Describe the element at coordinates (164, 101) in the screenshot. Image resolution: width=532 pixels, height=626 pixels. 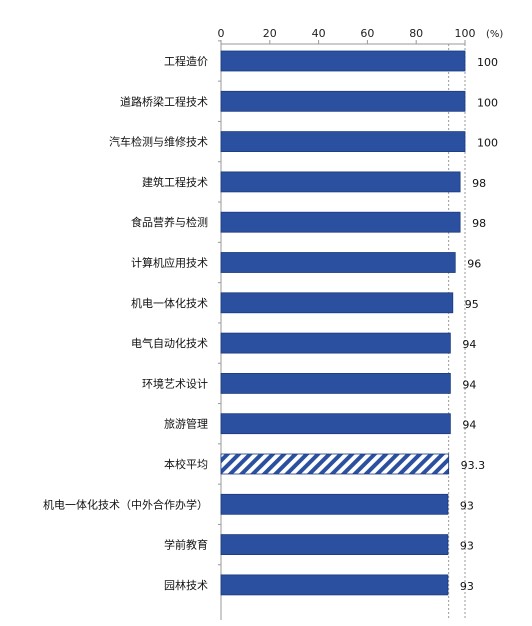
I see `category-label: 道路桥梁工程技术` at that location.